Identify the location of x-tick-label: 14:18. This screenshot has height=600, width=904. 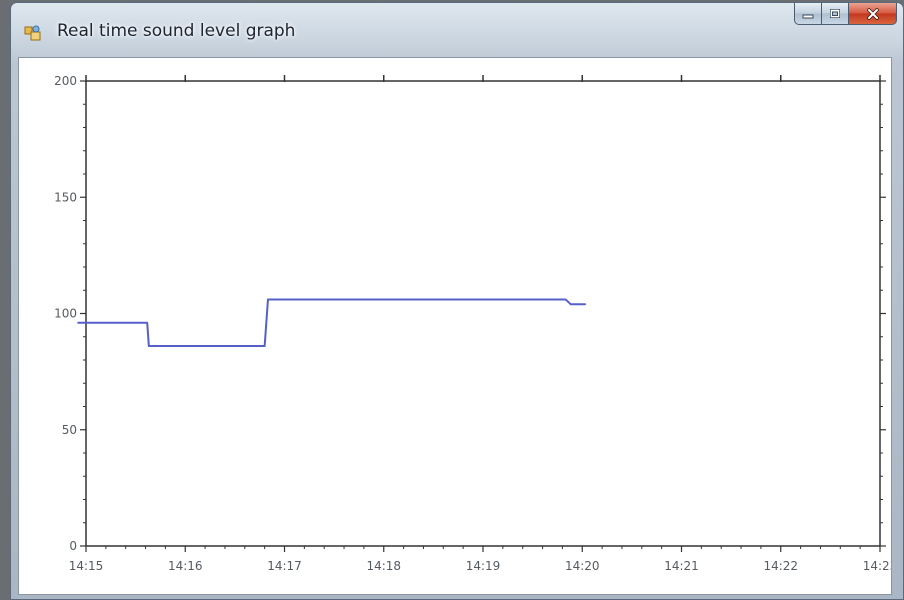
(383, 566).